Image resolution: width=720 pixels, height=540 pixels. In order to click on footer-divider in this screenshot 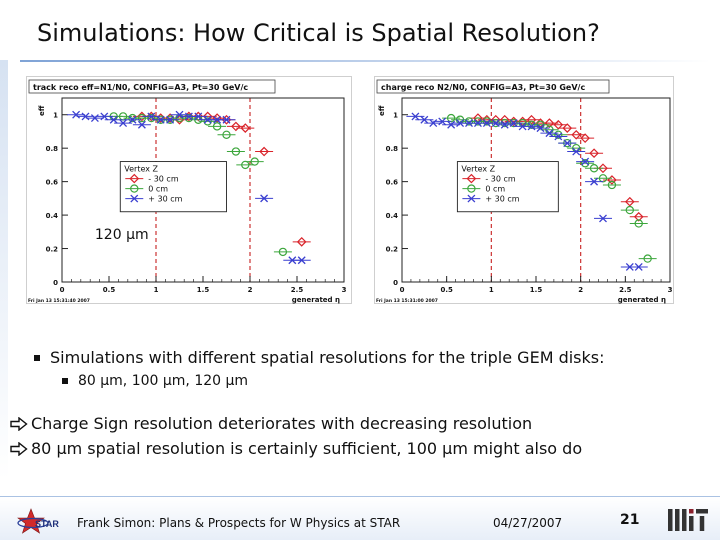, I will do `click(360, 496)`.